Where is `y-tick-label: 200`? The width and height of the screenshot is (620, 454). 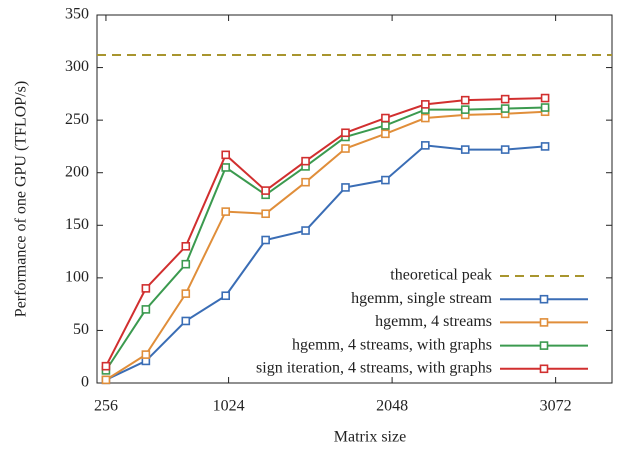
y-tick-label: 200 is located at coordinates (77, 171).